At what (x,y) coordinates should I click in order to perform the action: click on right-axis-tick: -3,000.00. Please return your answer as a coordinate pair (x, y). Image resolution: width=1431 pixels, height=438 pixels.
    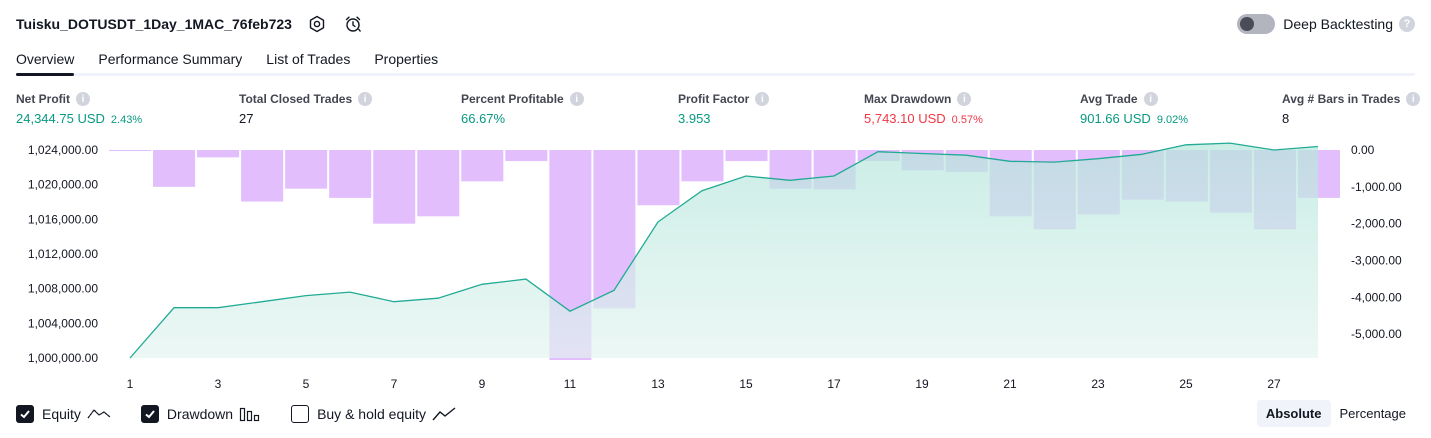
    Looking at the image, I should click on (1376, 261).